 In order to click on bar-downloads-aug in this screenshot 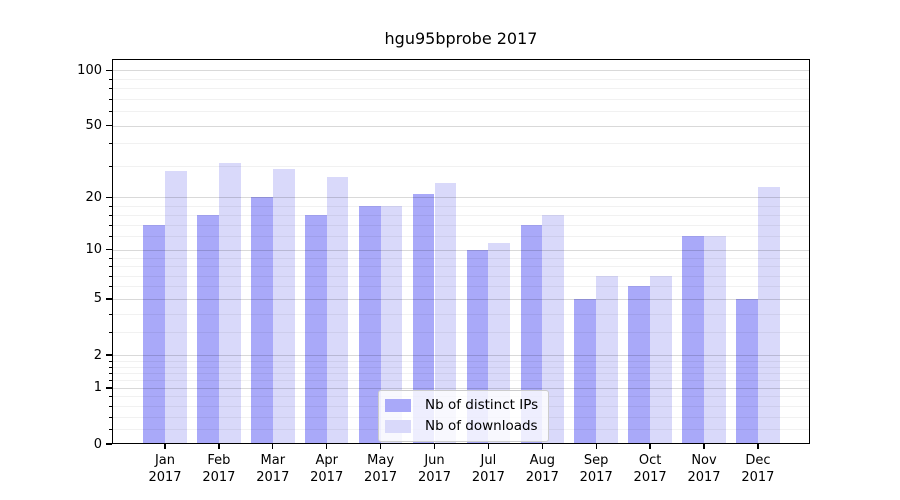, I will do `click(553, 329)`.